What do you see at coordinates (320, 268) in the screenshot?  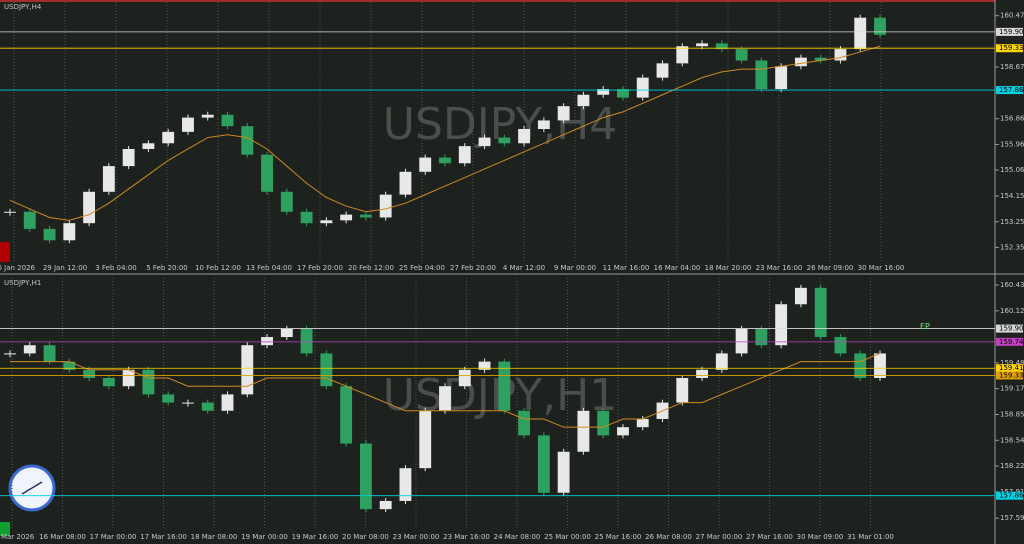 I see `time-label: 17 Feb 20:00` at bounding box center [320, 268].